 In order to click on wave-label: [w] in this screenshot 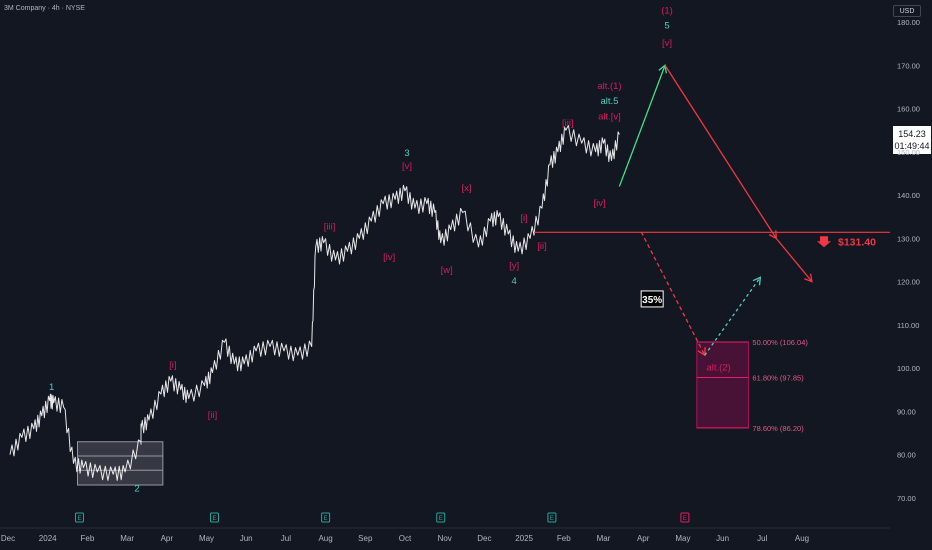, I will do `click(447, 270)`.